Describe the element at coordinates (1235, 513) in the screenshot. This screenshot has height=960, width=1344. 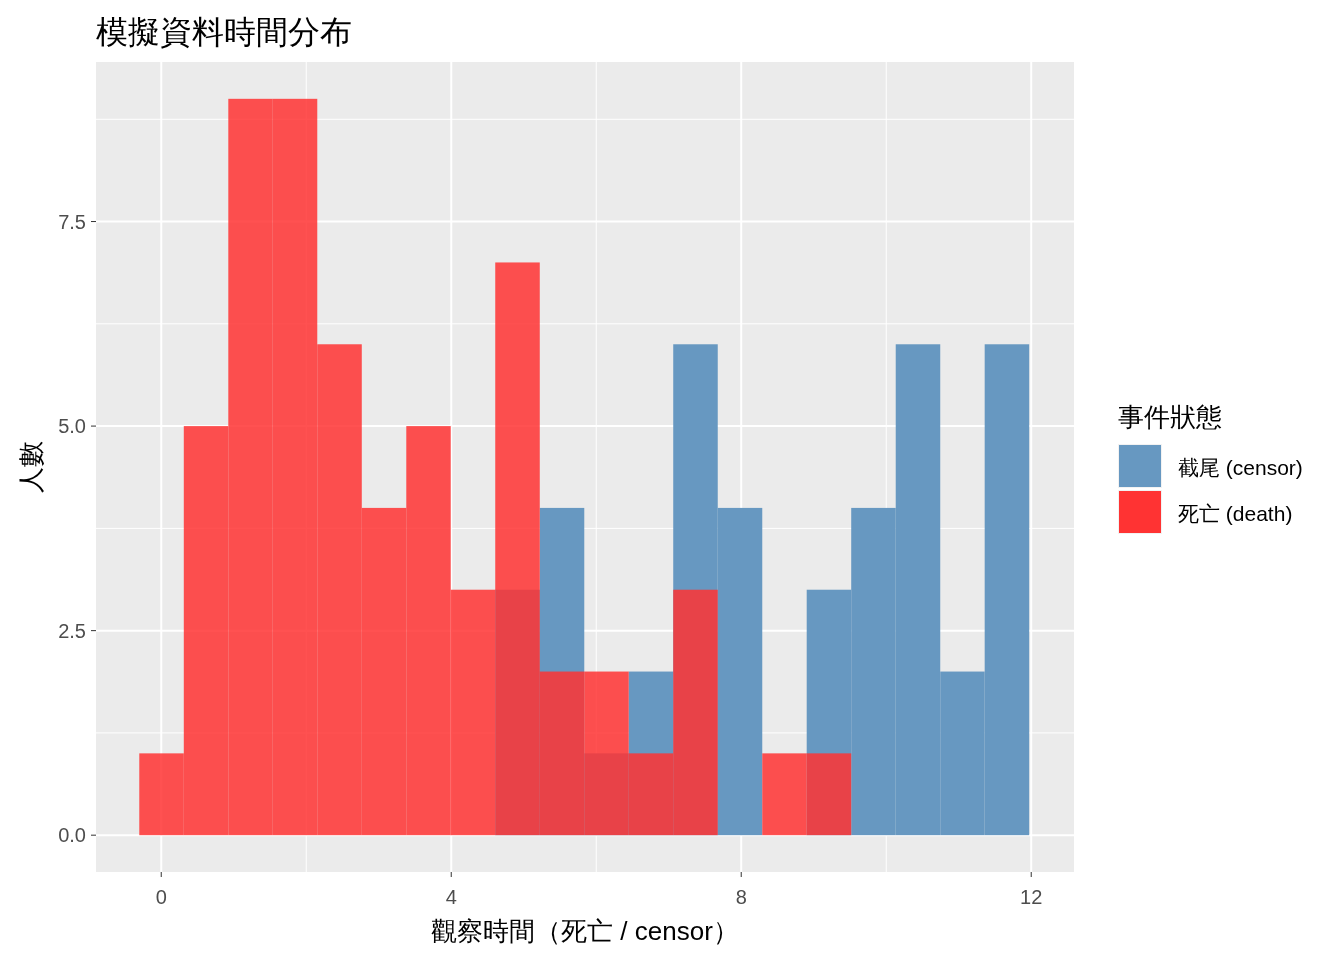
I see `legend-label: 死亡 (death)` at that location.